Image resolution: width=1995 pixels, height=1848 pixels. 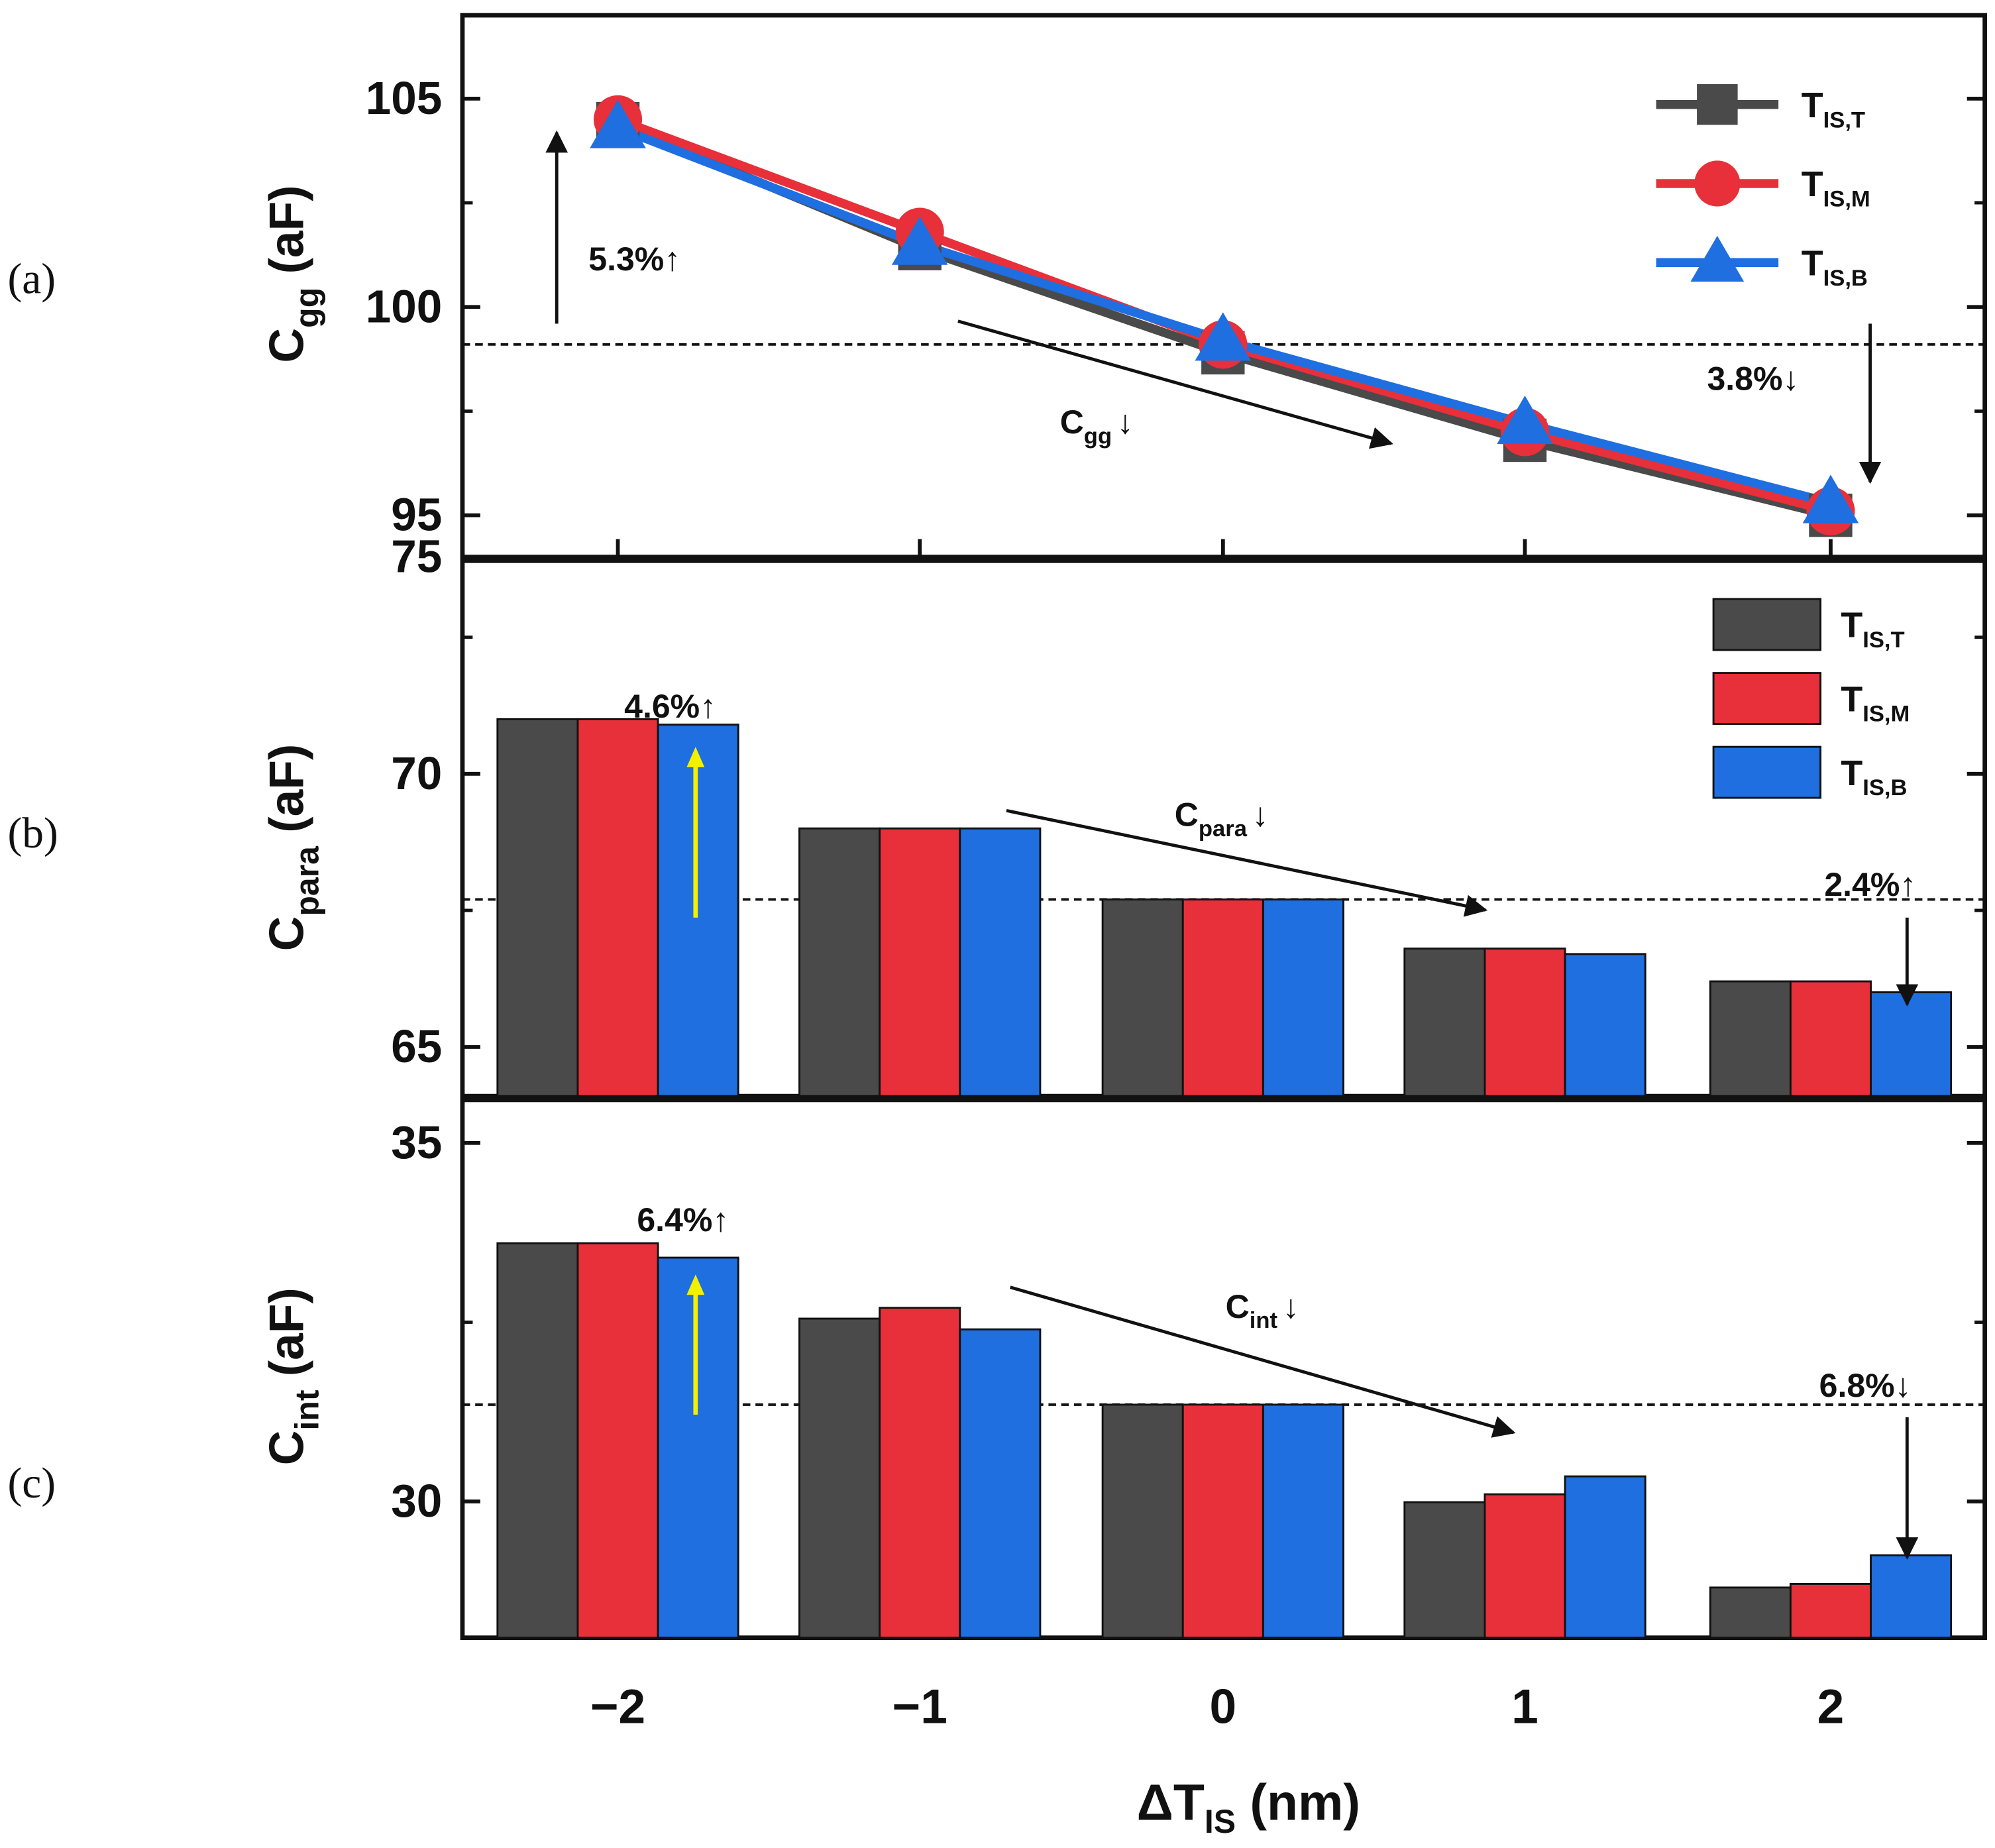 I want to click on y-tick-label: 65, so click(x=417, y=1046).